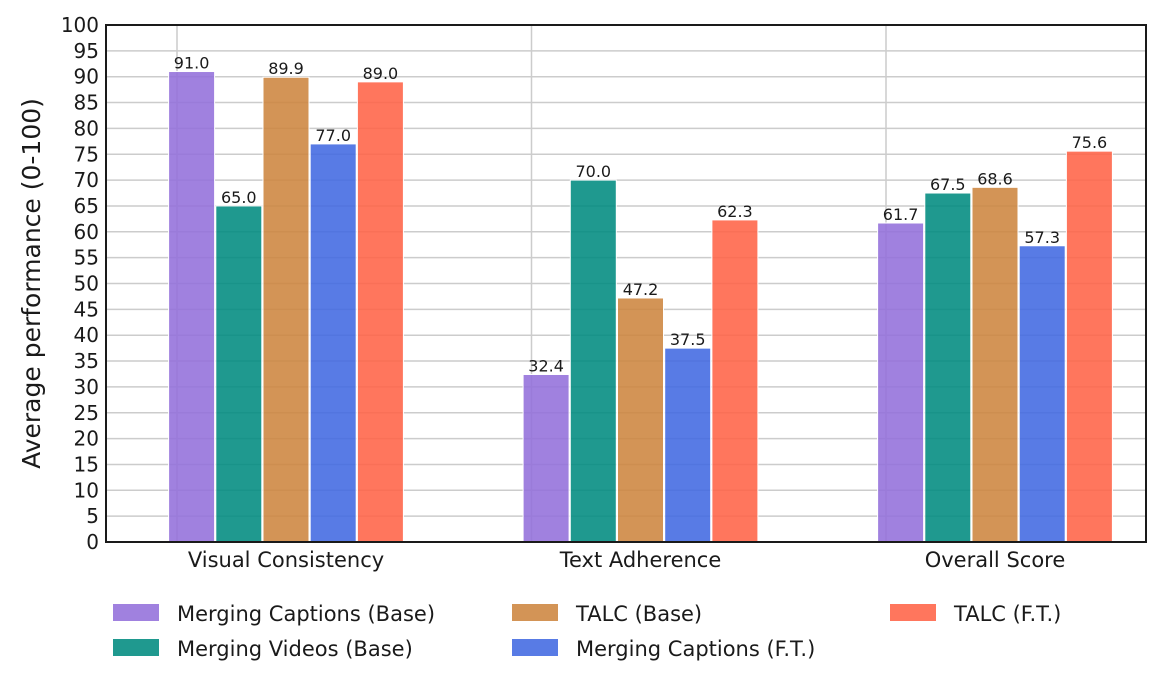 The width and height of the screenshot is (1163, 687). Describe the element at coordinates (80, 25) in the screenshot. I see `y-tick-label: 100` at that location.